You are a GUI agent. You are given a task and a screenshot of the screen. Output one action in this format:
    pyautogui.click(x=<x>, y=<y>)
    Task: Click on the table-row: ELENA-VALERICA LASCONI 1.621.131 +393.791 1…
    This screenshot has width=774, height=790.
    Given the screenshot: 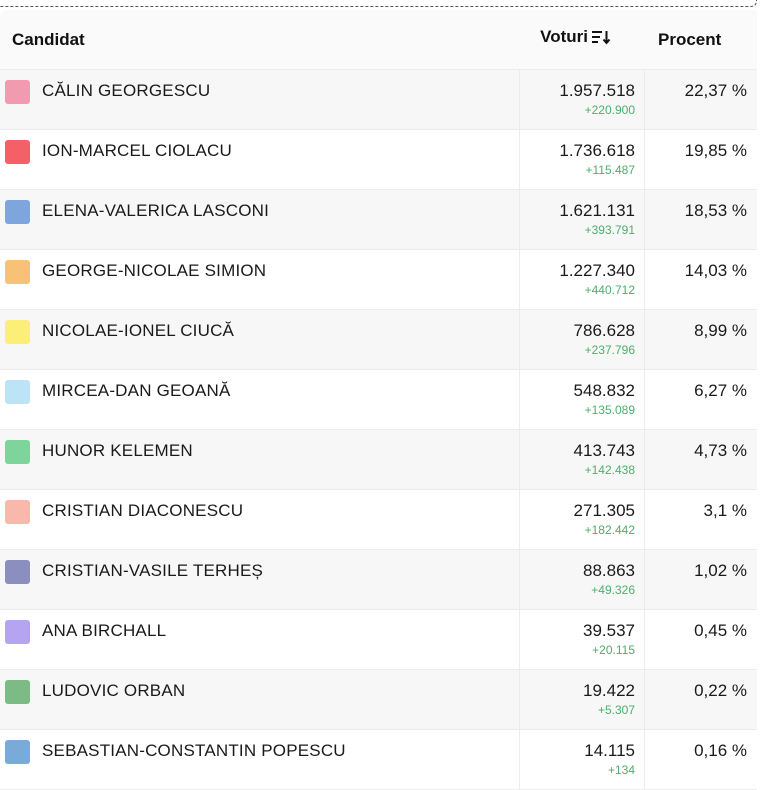 What is the action you would take?
    pyautogui.click(x=378, y=220)
    